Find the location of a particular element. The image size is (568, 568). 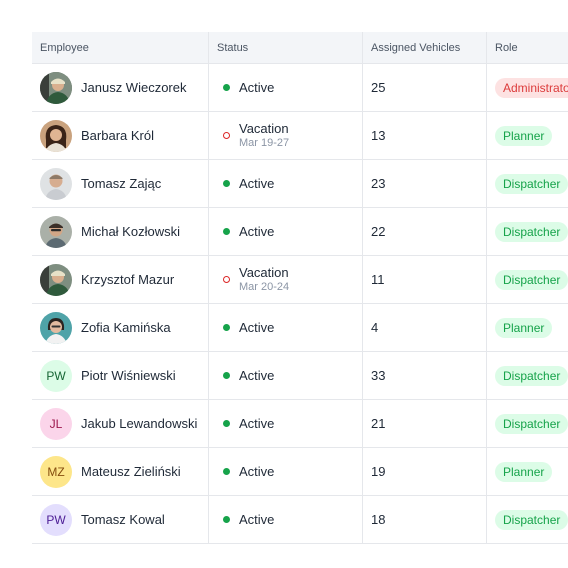

table-row: Michał Kozłowski Active 22 Dispatcher is located at coordinates (300, 232).